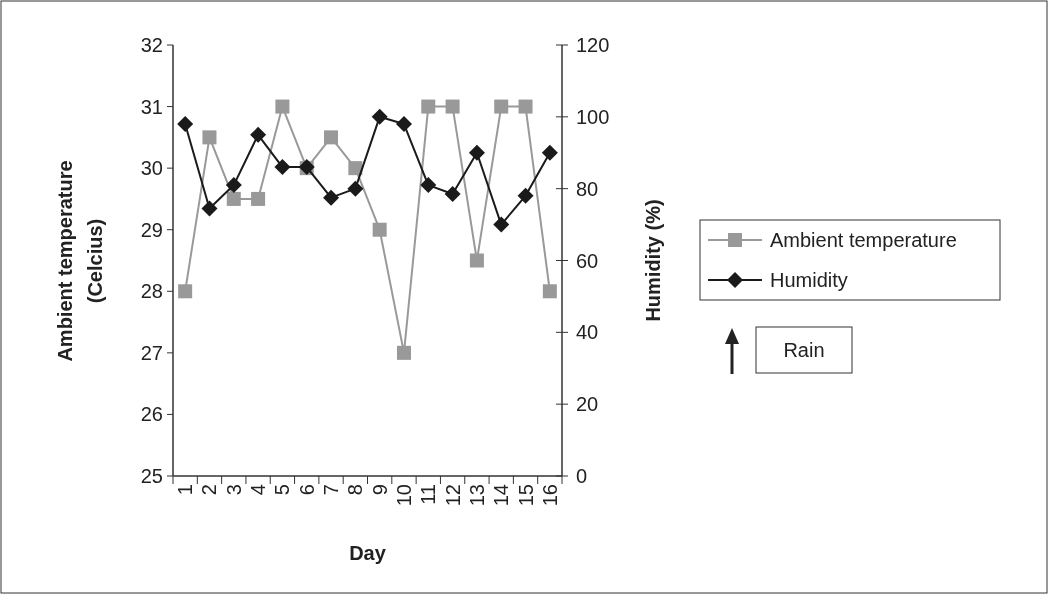 Image resolution: width=1048 pixels, height=594 pixels. Describe the element at coordinates (151, 106) in the screenshot. I see `y-tick-label: 31` at that location.